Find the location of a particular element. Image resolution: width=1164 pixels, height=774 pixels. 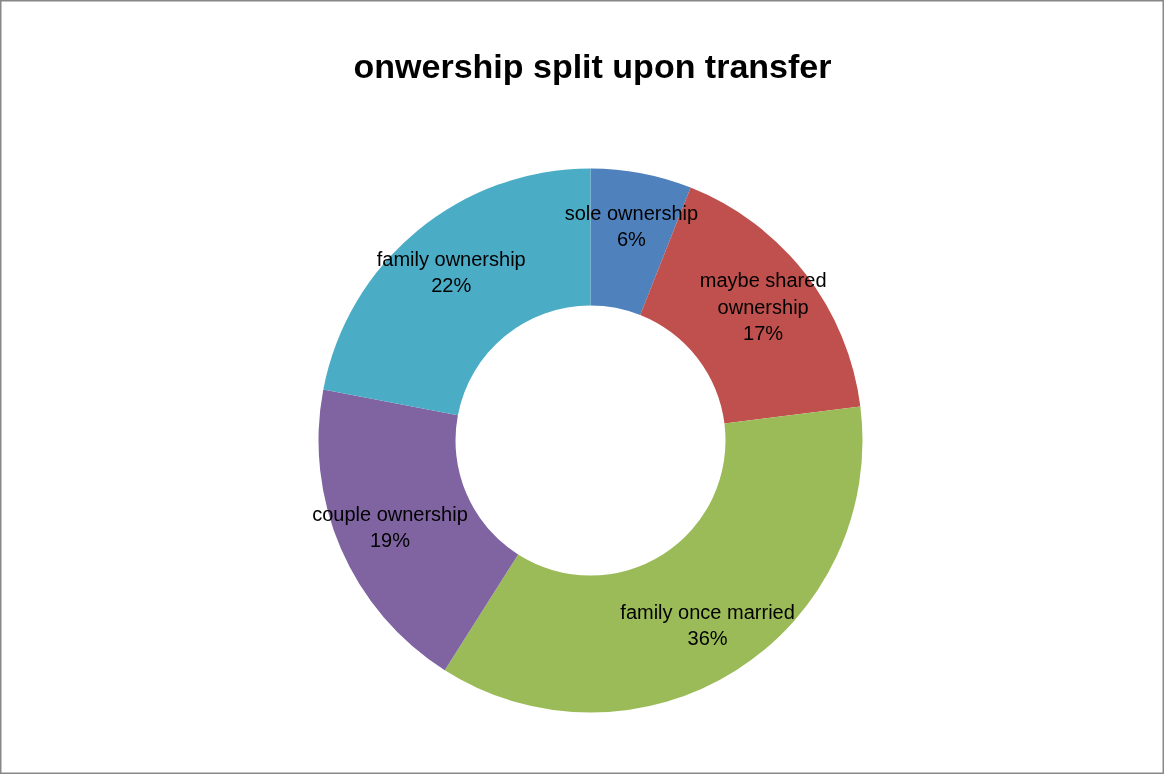

slice-label: family once married is located at coordinates (707, 611).